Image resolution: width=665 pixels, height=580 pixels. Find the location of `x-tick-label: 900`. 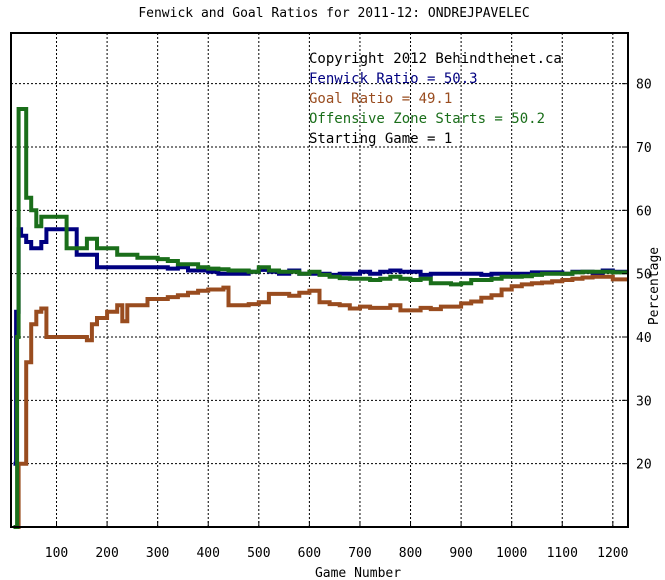

x-tick-label: 900 is located at coordinates (460, 553).